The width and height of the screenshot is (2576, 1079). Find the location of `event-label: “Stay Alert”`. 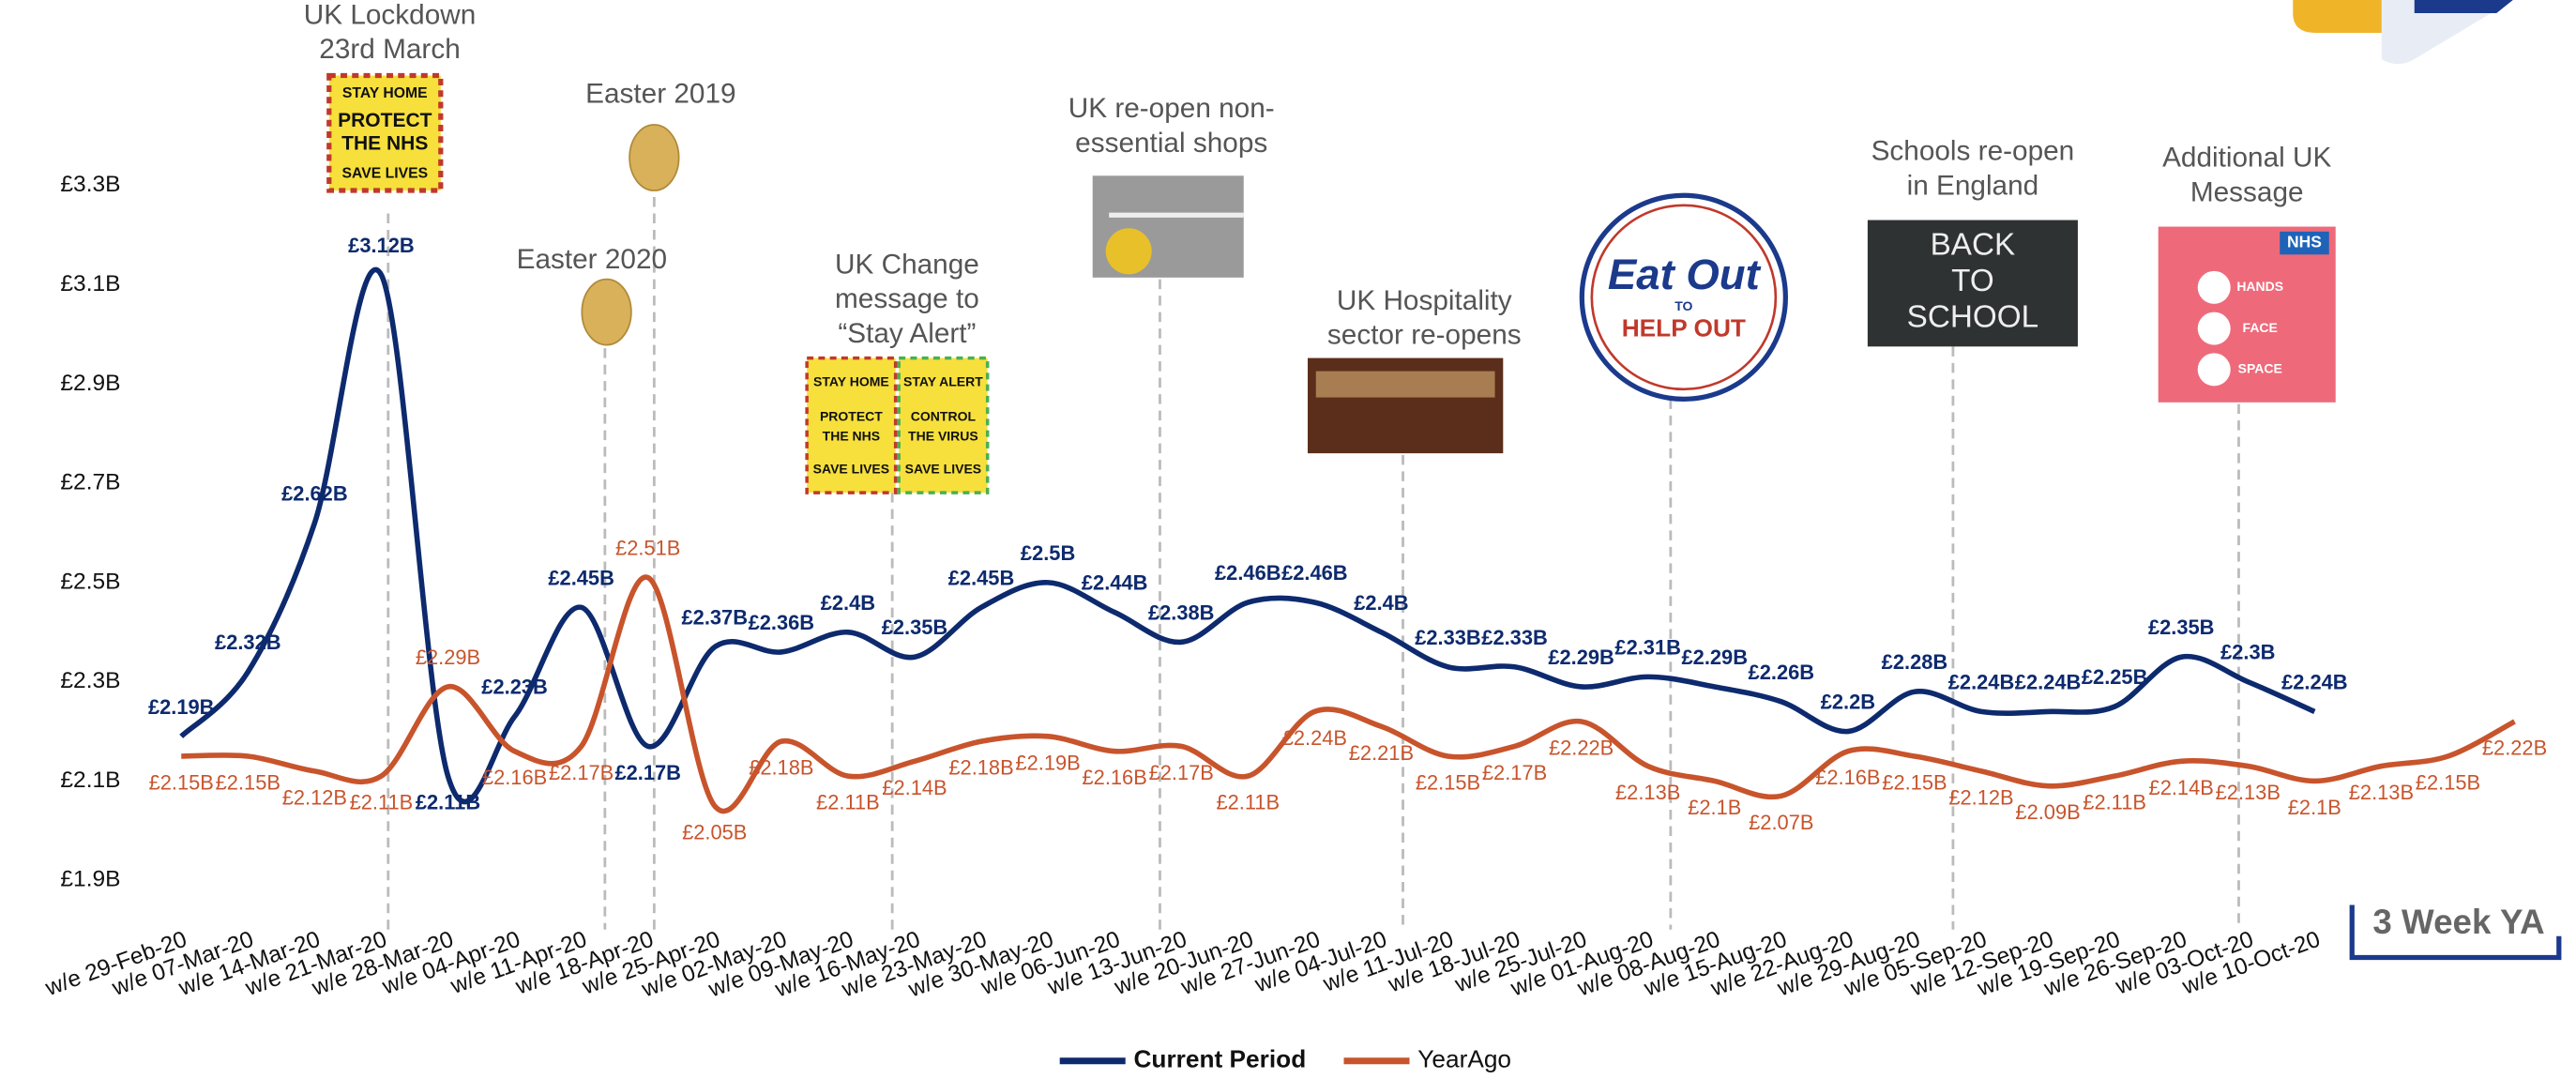

event-label: “Stay Alert” is located at coordinates (907, 333).